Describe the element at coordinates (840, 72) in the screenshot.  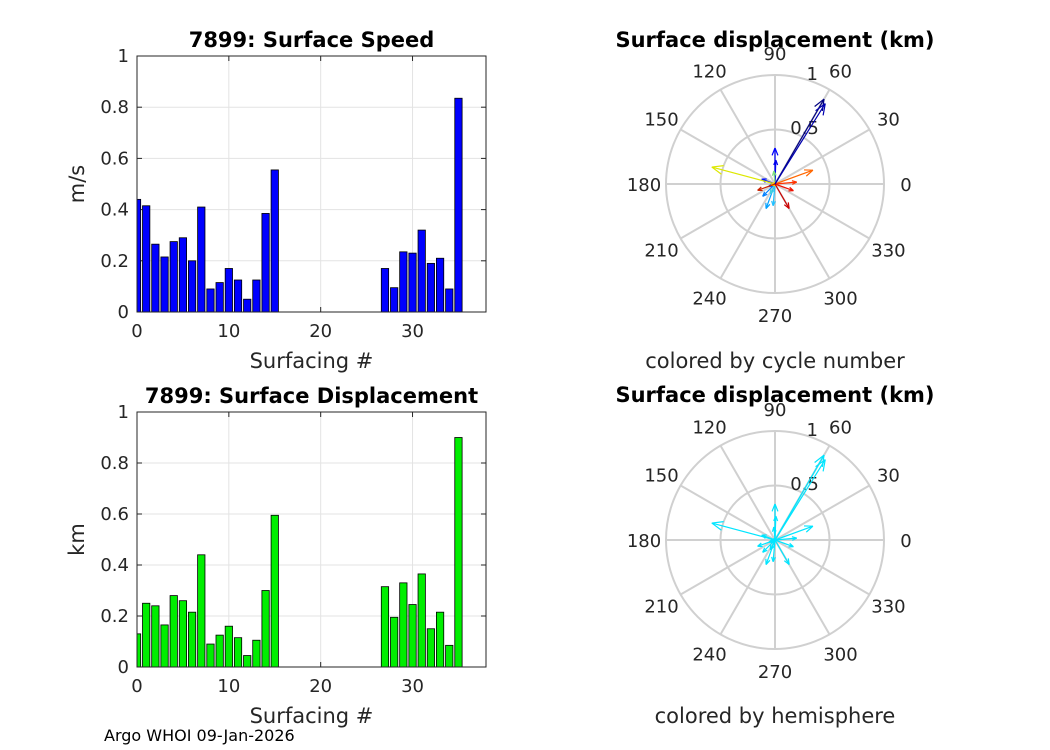
I see `compass-cycle-angle-label: 60` at that location.